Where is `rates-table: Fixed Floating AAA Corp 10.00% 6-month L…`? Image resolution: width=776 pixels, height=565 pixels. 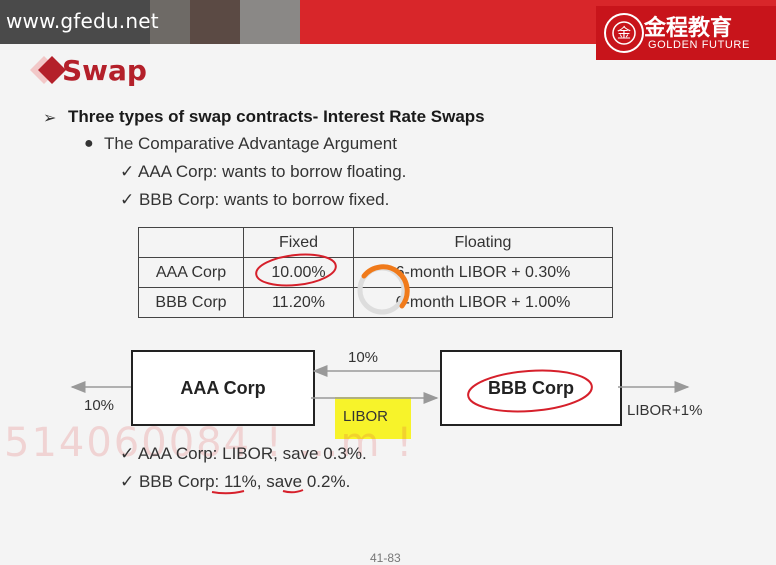 rates-table: Fixed Floating AAA Corp 10.00% 6-month L… is located at coordinates (375, 272).